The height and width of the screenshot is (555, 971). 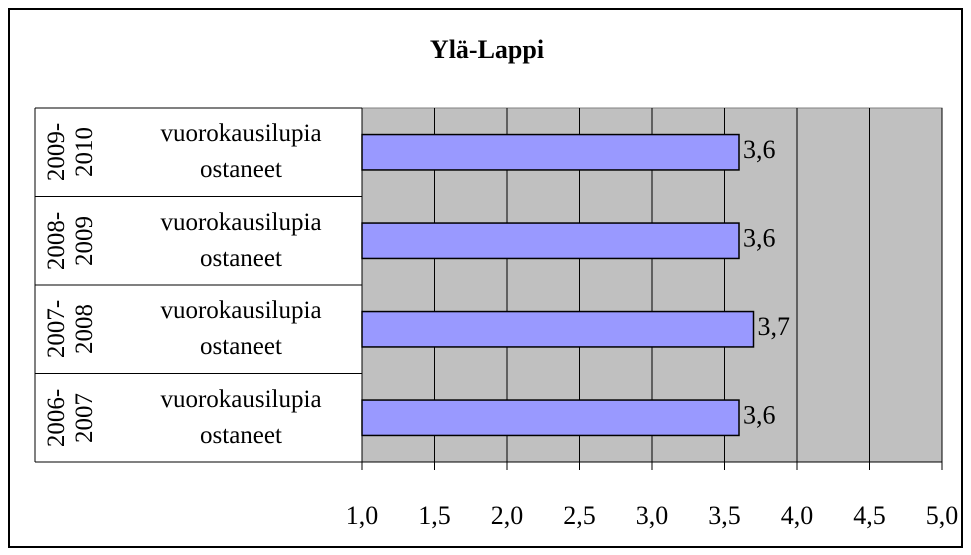 I want to click on x-tick-label: 1,0, so click(x=362, y=515).